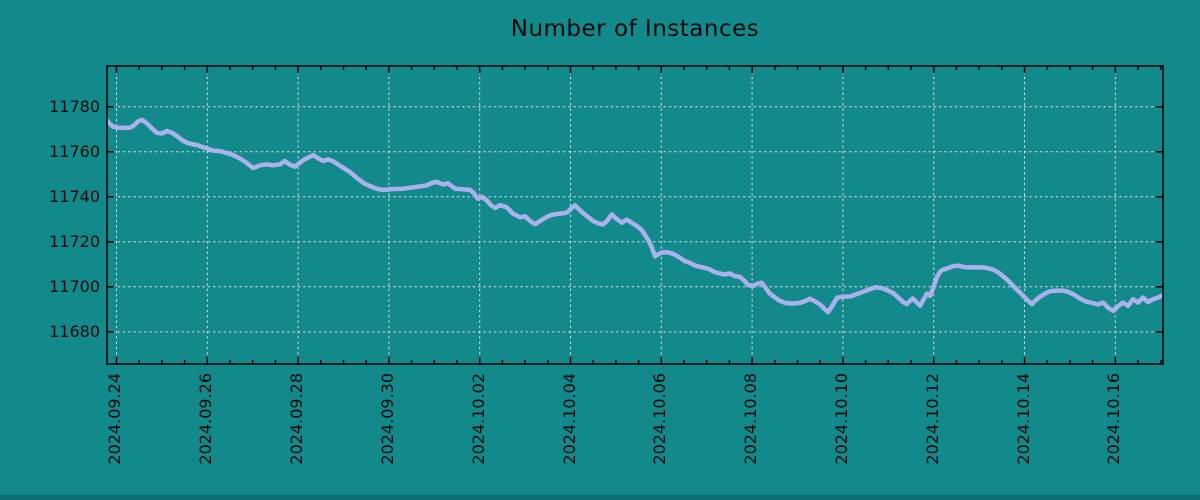 This screenshot has height=500, width=1200. What do you see at coordinates (206, 419) in the screenshot?
I see `x-tick-label: 2024.09.26` at bounding box center [206, 419].